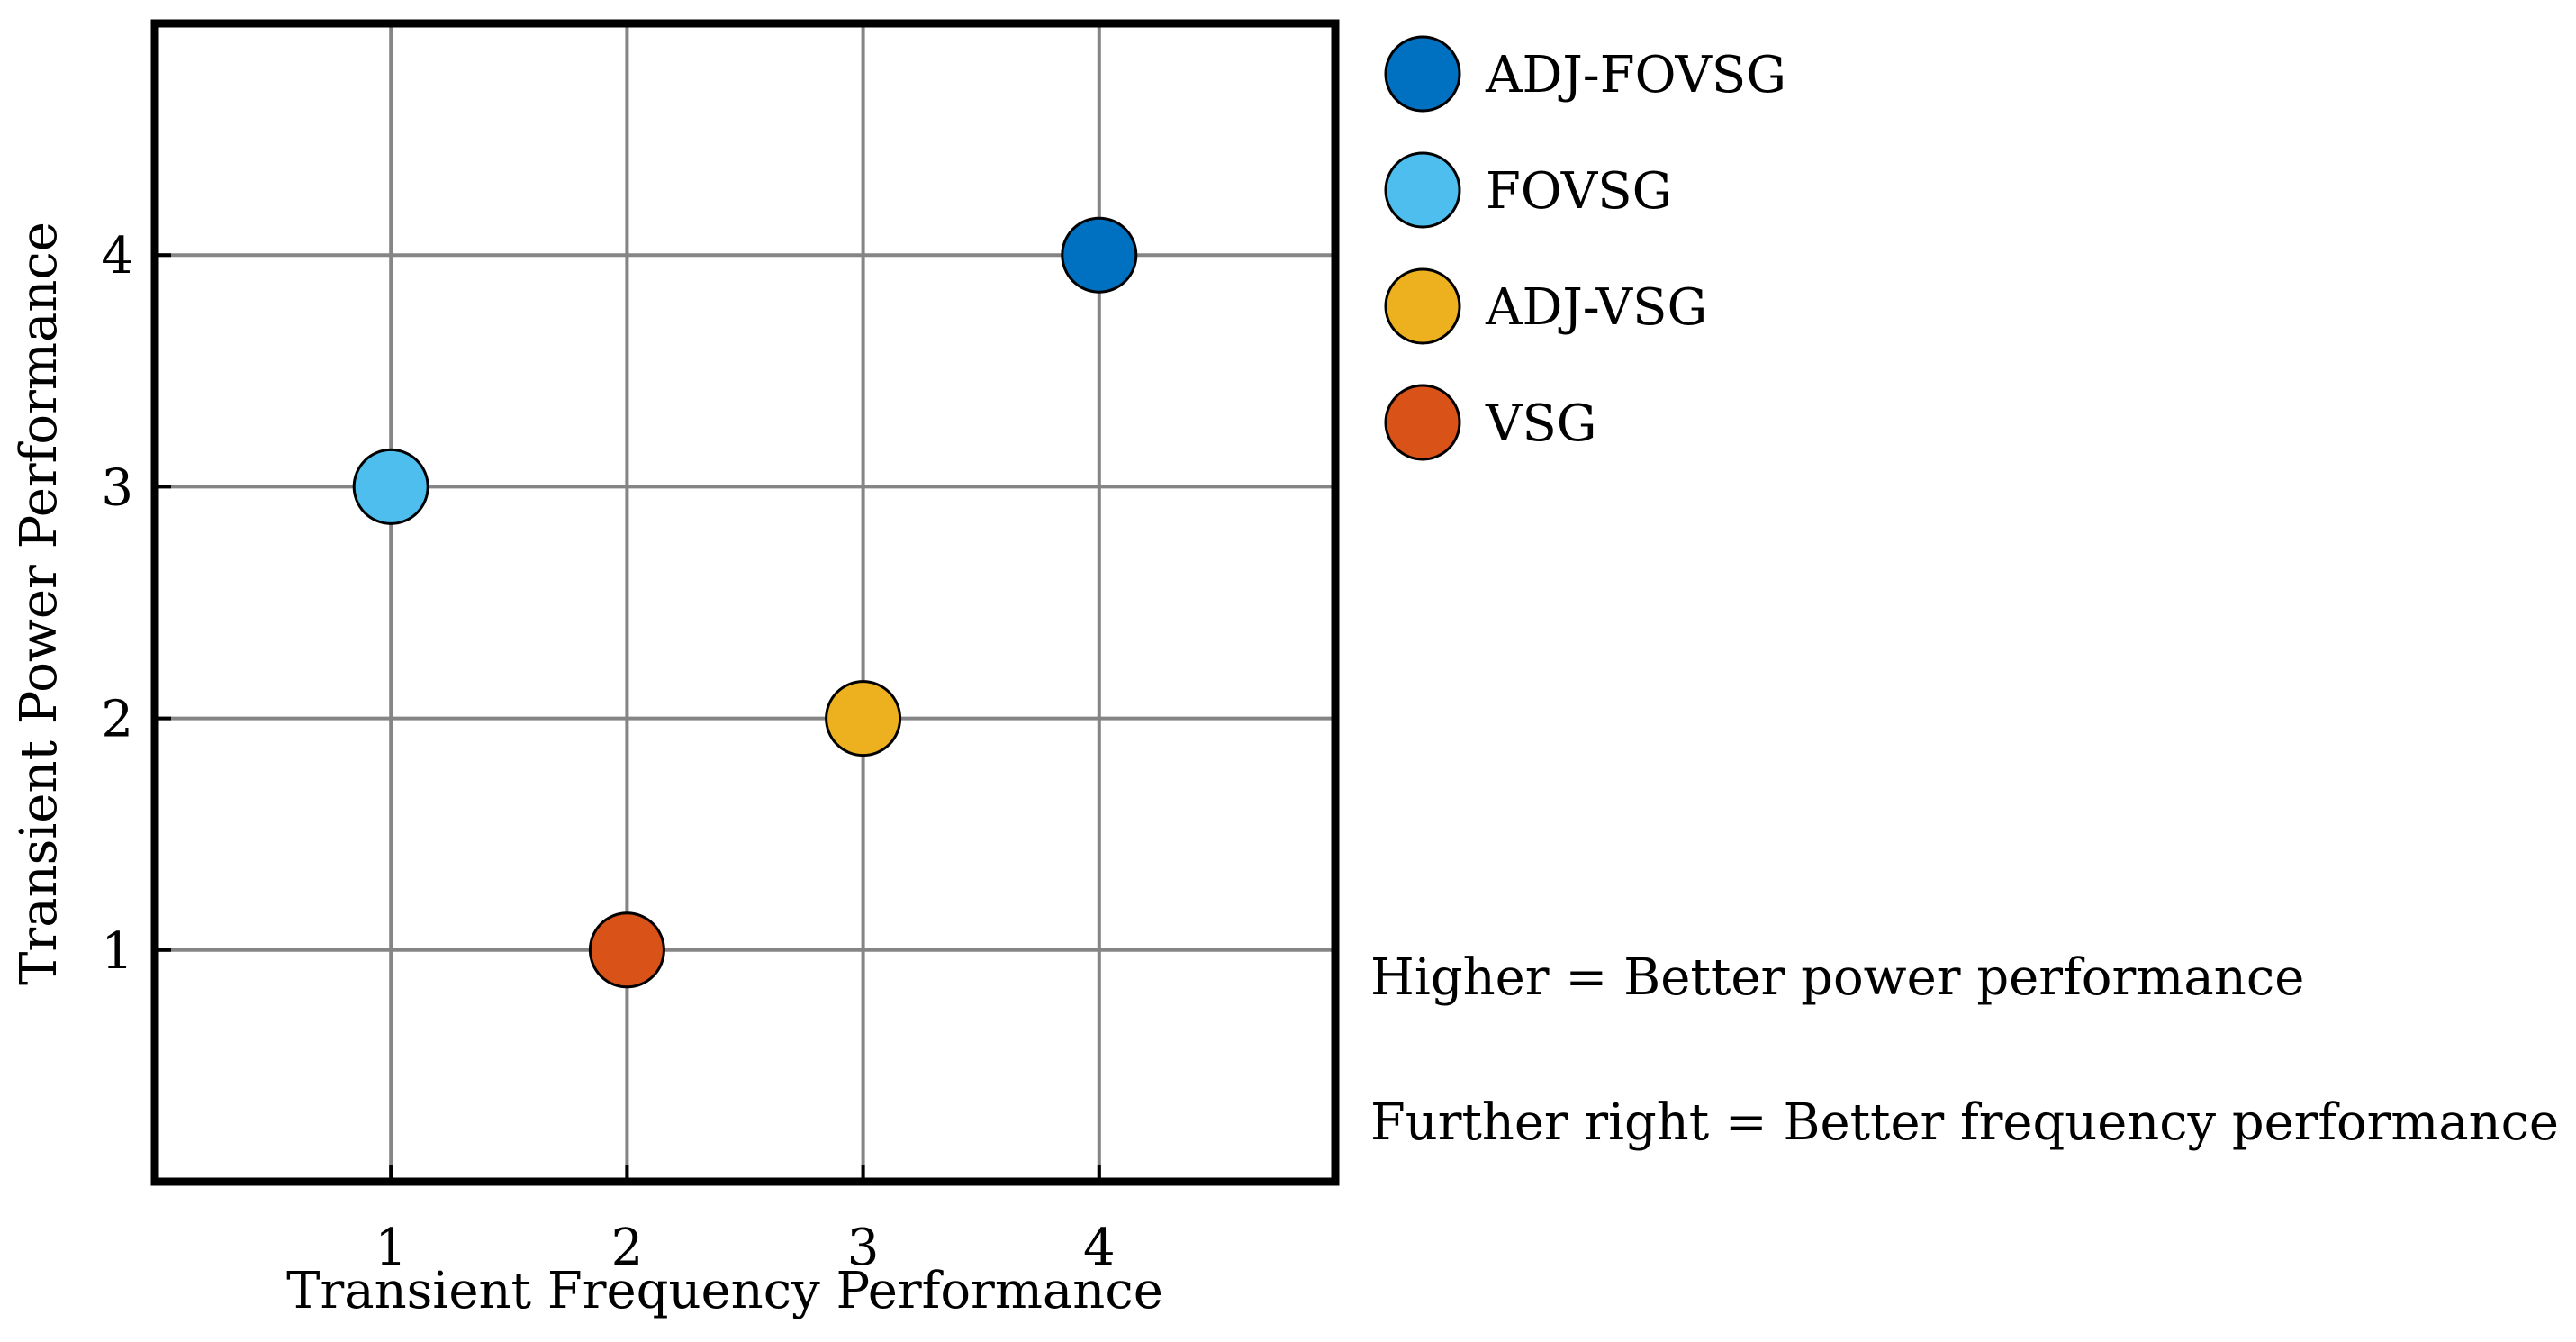  Describe the element at coordinates (724, 1291) in the screenshot. I see `x-axis-label: Transient Frequency Performance` at that location.